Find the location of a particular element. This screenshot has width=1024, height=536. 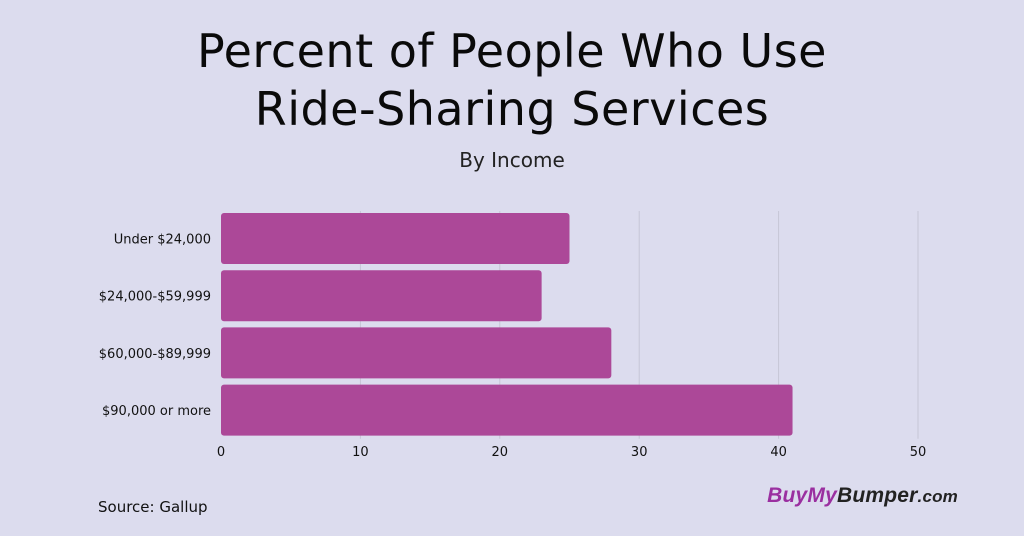

brand-logo-part-2: Bumper is located at coordinates (877, 495).